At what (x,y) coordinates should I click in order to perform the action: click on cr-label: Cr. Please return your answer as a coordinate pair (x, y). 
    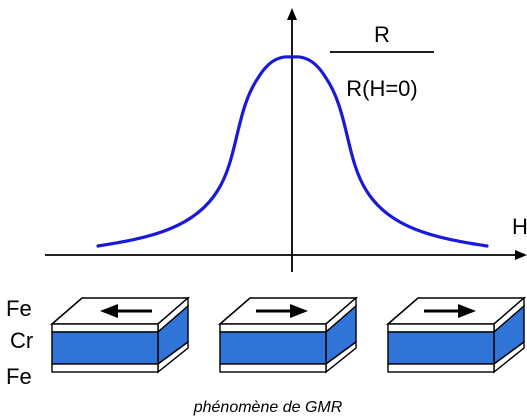
    Looking at the image, I should click on (21, 340).